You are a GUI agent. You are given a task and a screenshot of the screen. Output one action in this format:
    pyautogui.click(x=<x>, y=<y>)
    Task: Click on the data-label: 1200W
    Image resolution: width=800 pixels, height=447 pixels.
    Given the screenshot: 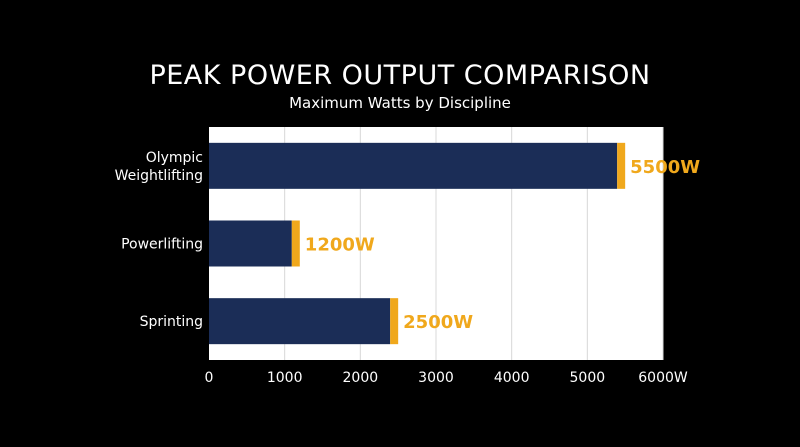 What is the action you would take?
    pyautogui.click(x=340, y=245)
    